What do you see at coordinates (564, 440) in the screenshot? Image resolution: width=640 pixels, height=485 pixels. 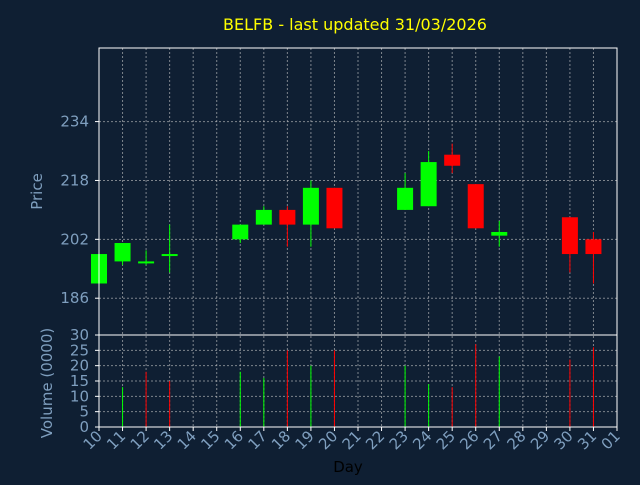 I see `day-tick-label: 30` at bounding box center [564, 440].